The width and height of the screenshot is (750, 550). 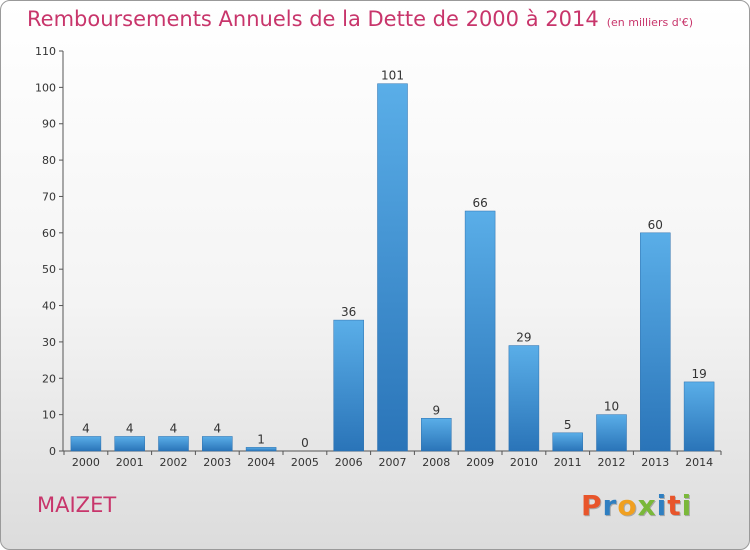 I want to click on x-tick-label: 2000, so click(x=86, y=462).